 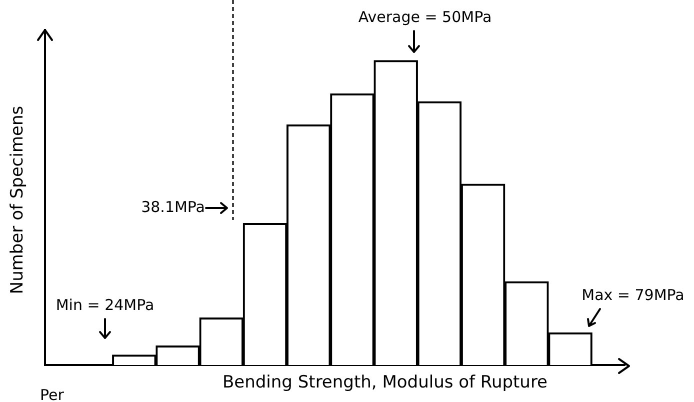 What do you see at coordinates (105, 305) in the screenshot?
I see `annotation: Min = 24MPa` at bounding box center [105, 305].